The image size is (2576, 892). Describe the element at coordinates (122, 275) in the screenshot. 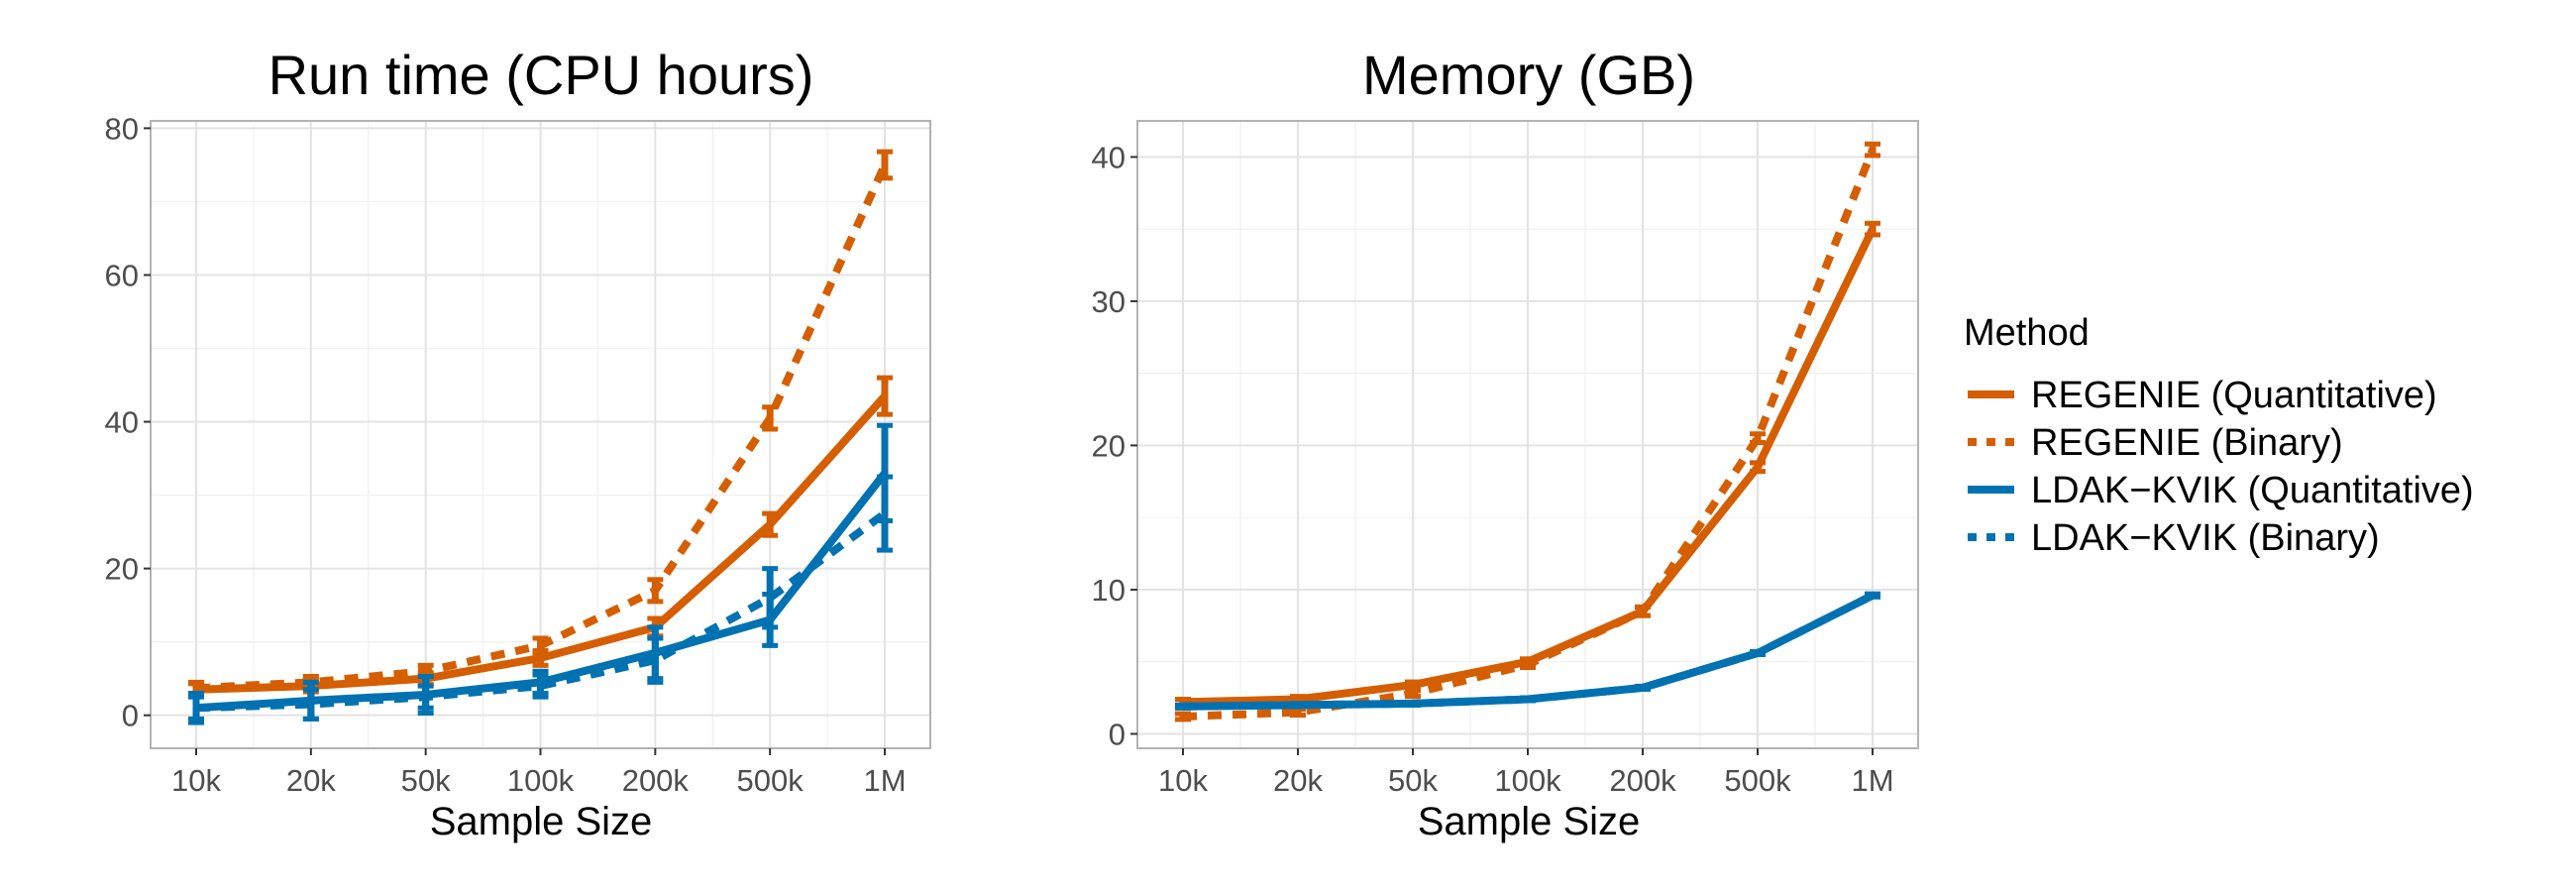

I see `y-tick-label: 60` at that location.